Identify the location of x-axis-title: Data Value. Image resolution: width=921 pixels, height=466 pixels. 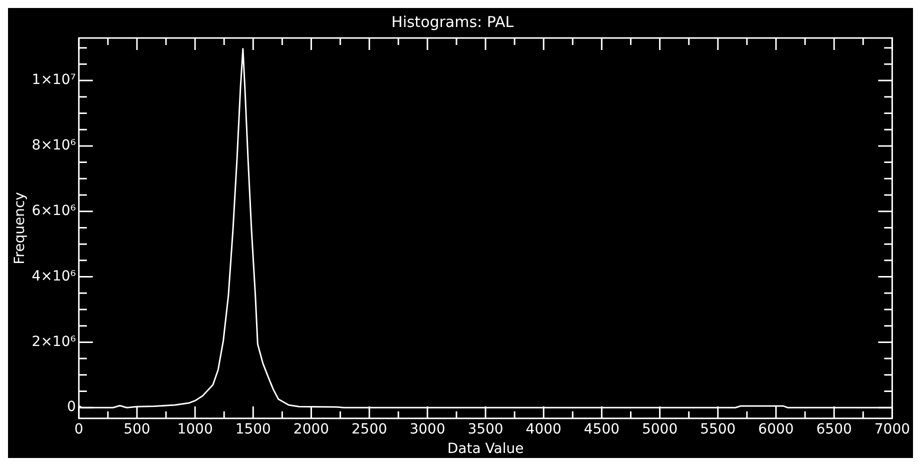
(485, 449).